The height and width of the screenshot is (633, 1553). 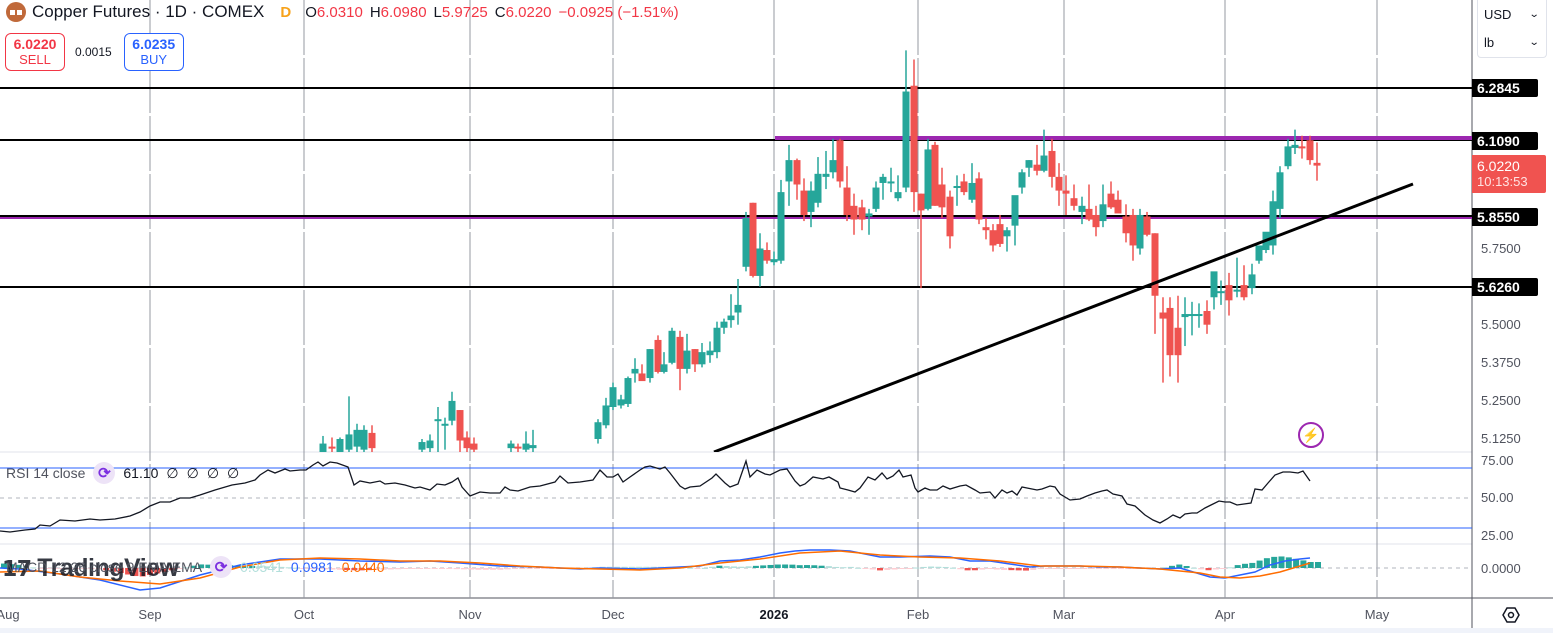 I want to click on trade-panel: 6.0220 SELL 0.0015 6.0235 BUY, so click(x=94, y=52).